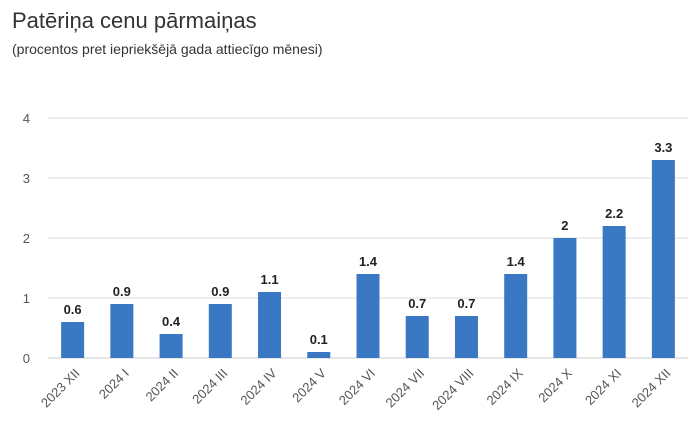 The width and height of the screenshot is (700, 430). What do you see at coordinates (134, 20) in the screenshot?
I see `chart-title: Patēriņa cenu pārmaiņas` at bounding box center [134, 20].